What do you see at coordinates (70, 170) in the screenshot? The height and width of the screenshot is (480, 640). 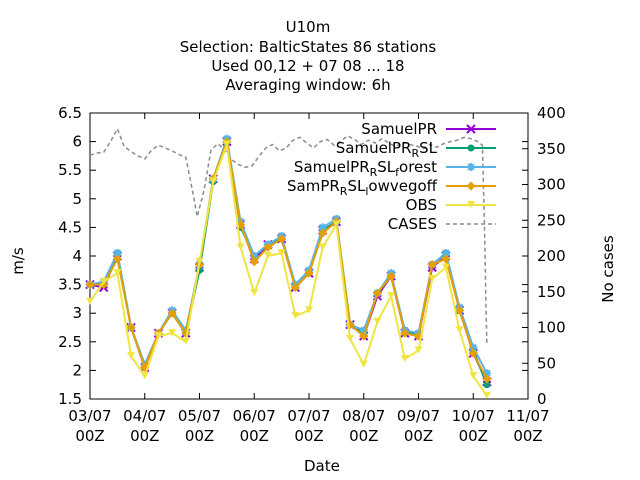 I see `y-tick-label: 5.5` at bounding box center [70, 170].